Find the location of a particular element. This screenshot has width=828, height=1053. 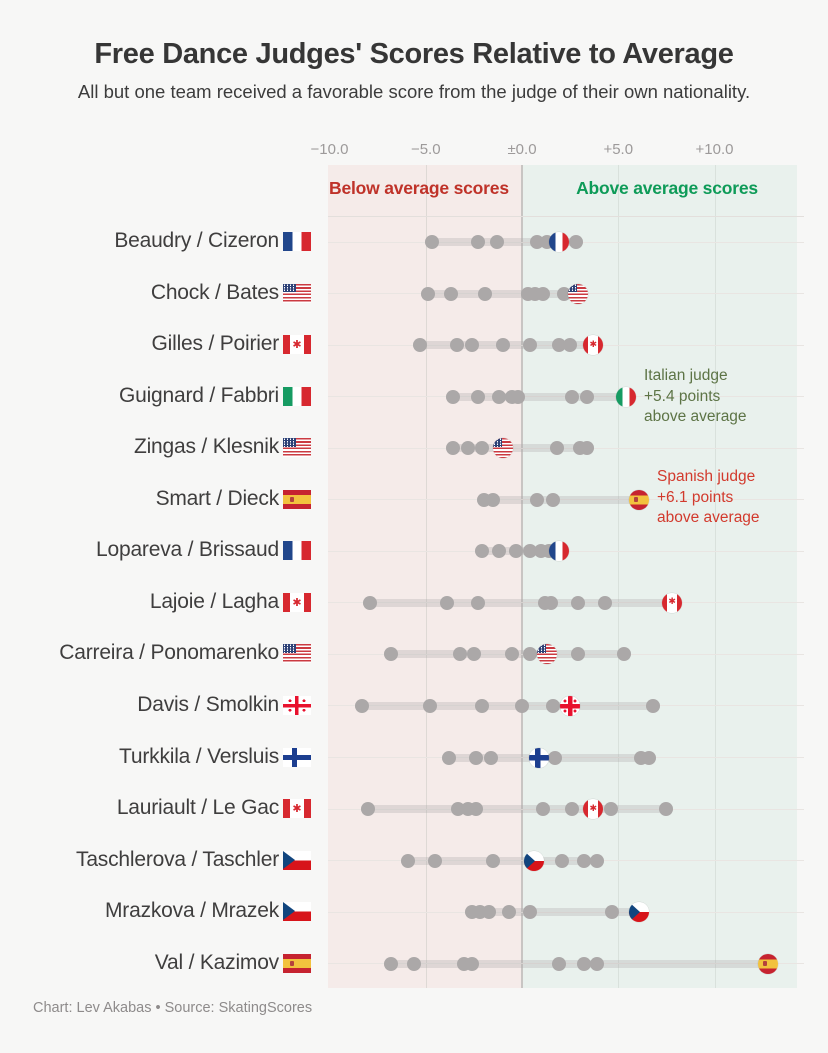

own-judge-flag-dot-ge is located at coordinates (570, 705).